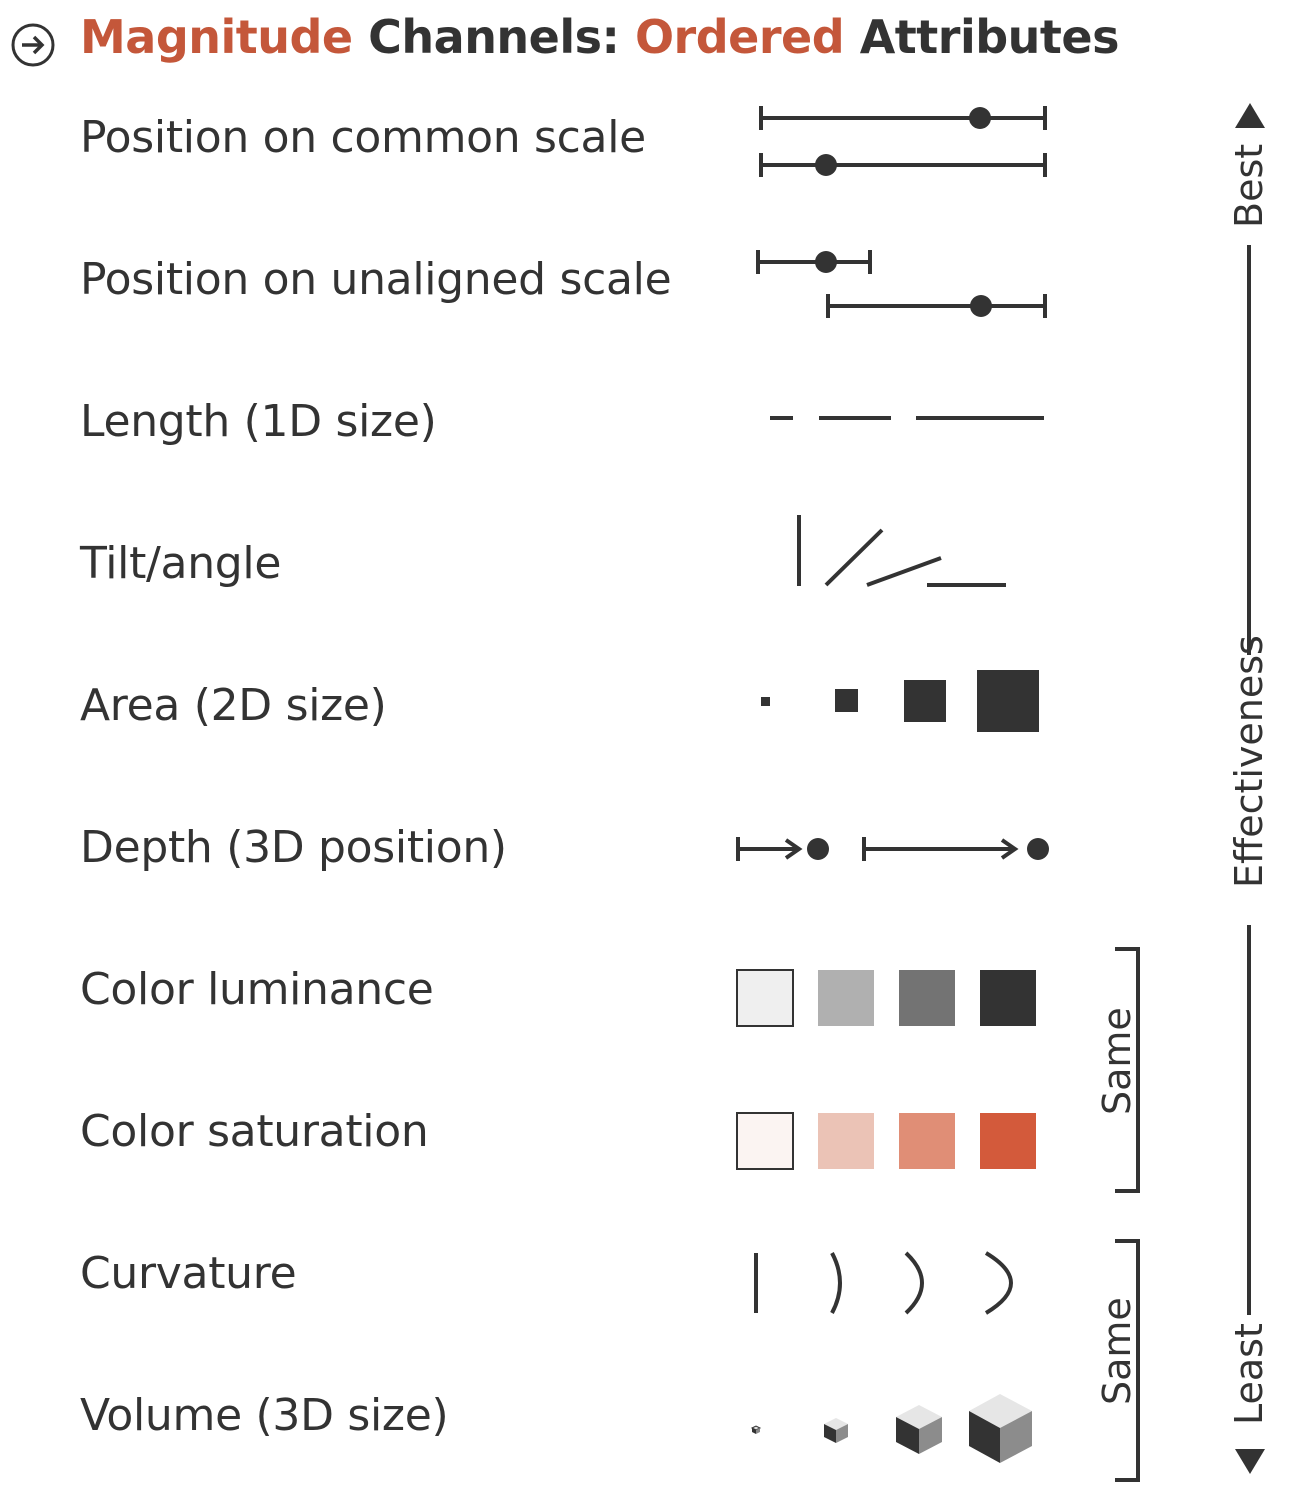  What do you see at coordinates (33, 45) in the screenshot?
I see `arrow-right-circle-icon` at bounding box center [33, 45].